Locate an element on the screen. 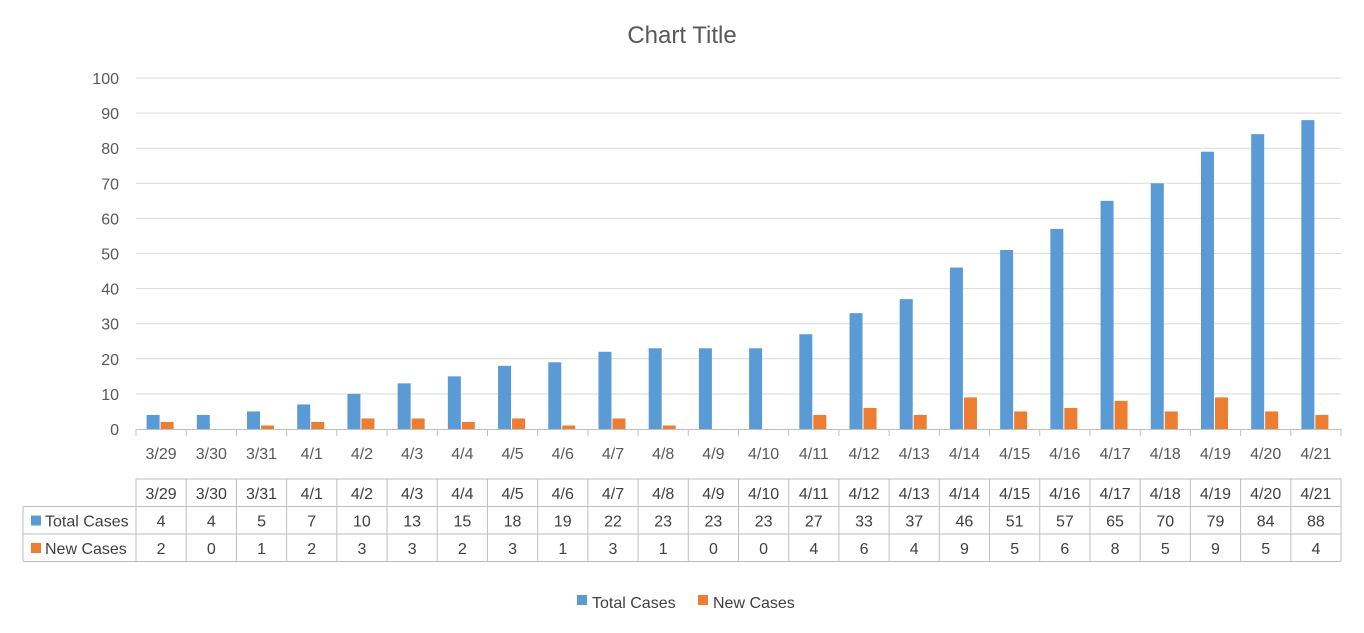  table-cell: 57 is located at coordinates (1065, 522).